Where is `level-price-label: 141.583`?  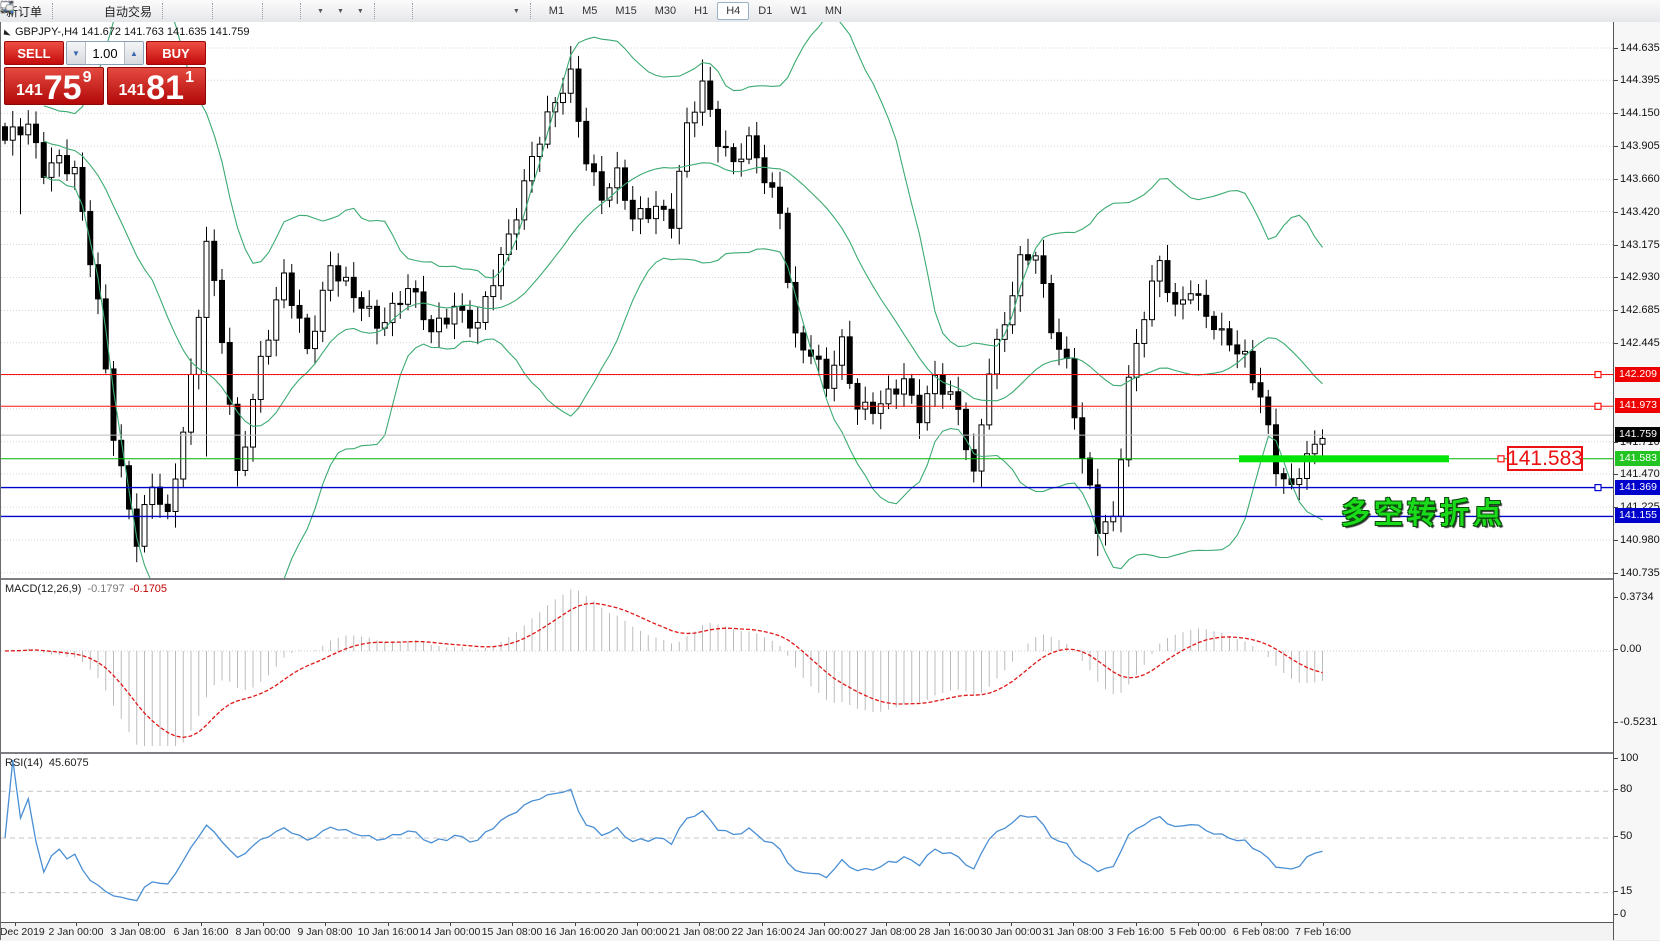
level-price-label: 141.583 is located at coordinates (1545, 458).